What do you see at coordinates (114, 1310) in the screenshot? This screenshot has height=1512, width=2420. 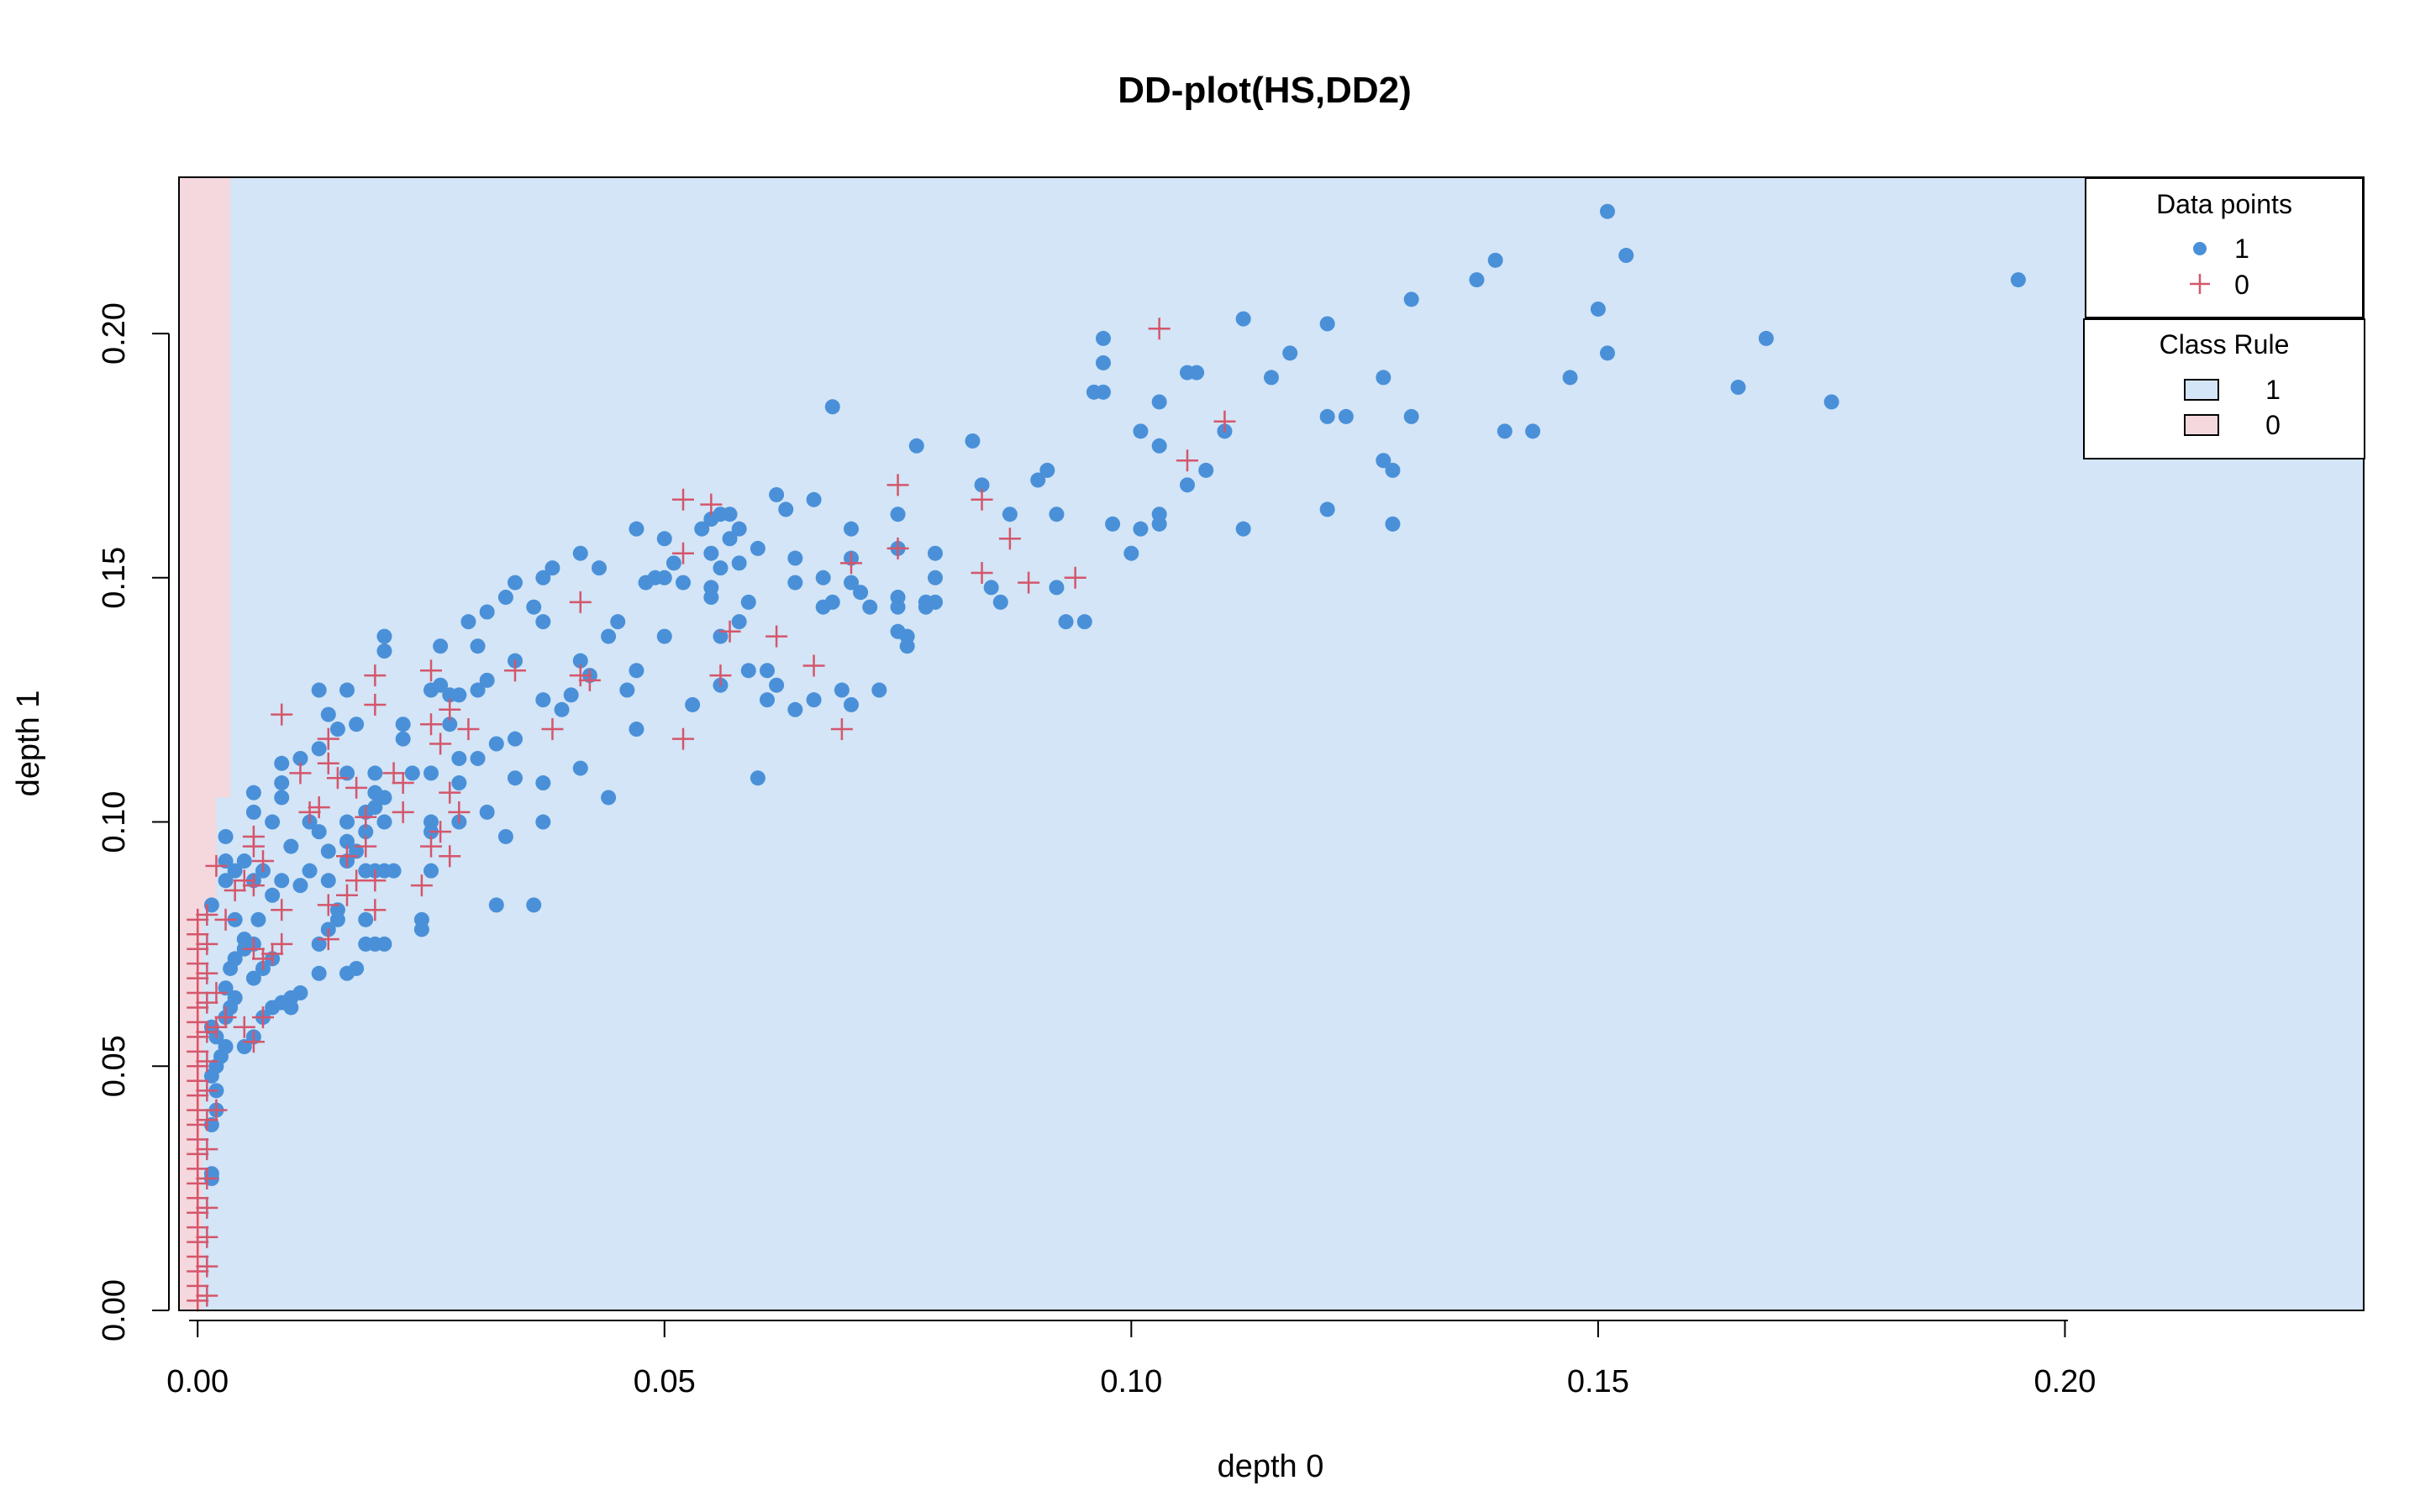 I see `y-tick-label: 0.00` at bounding box center [114, 1310].